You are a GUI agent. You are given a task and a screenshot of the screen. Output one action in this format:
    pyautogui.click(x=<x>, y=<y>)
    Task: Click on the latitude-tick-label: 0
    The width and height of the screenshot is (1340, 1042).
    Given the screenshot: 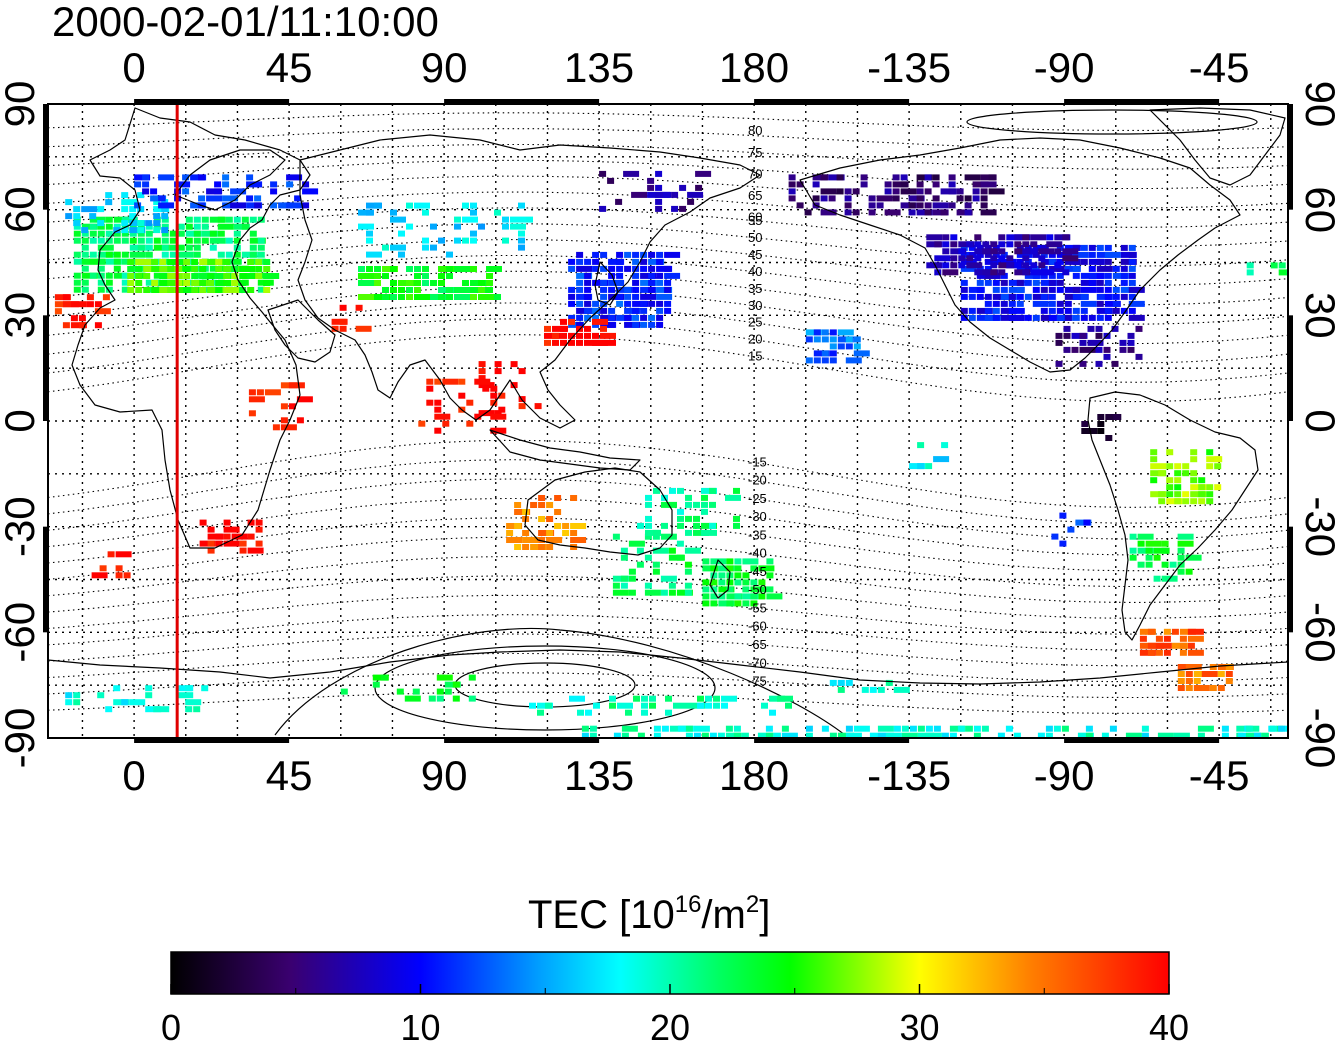 What is the action you would take?
    pyautogui.click(x=21, y=420)
    